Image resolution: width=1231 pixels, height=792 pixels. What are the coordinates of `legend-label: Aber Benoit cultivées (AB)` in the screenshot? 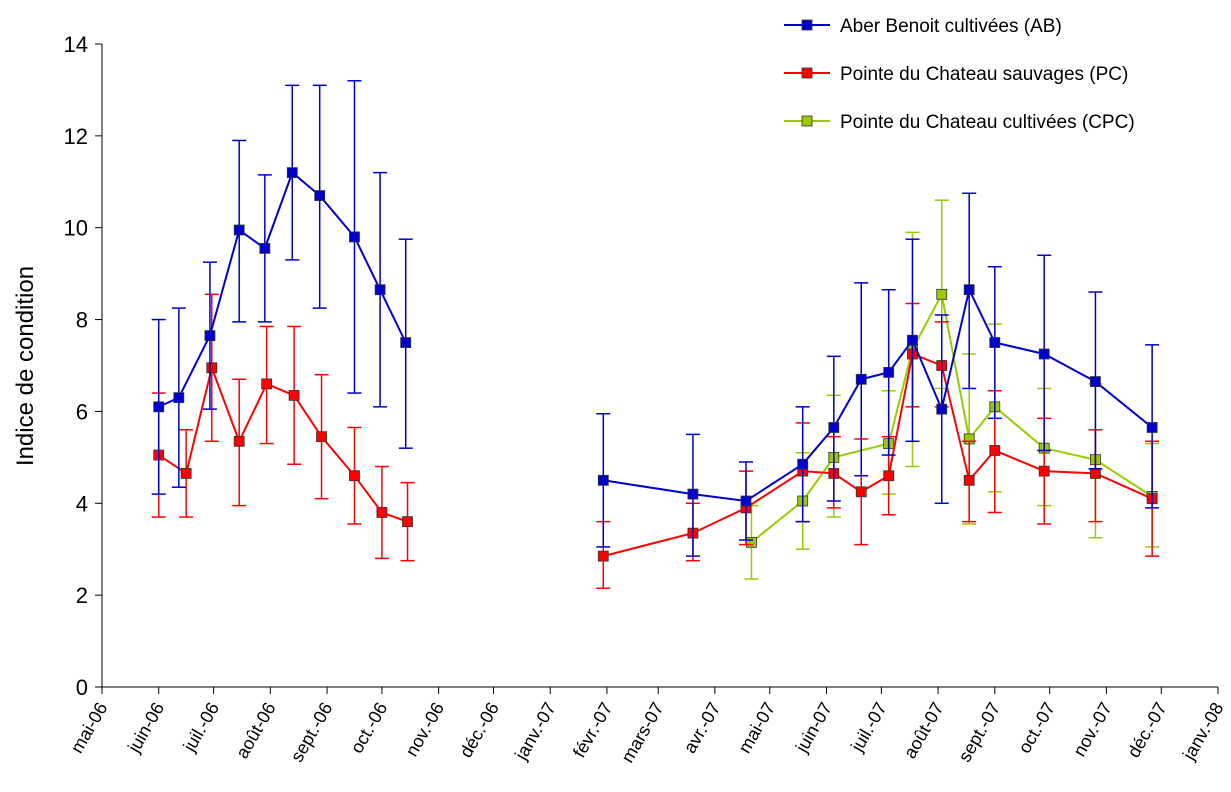 It's located at (951, 26).